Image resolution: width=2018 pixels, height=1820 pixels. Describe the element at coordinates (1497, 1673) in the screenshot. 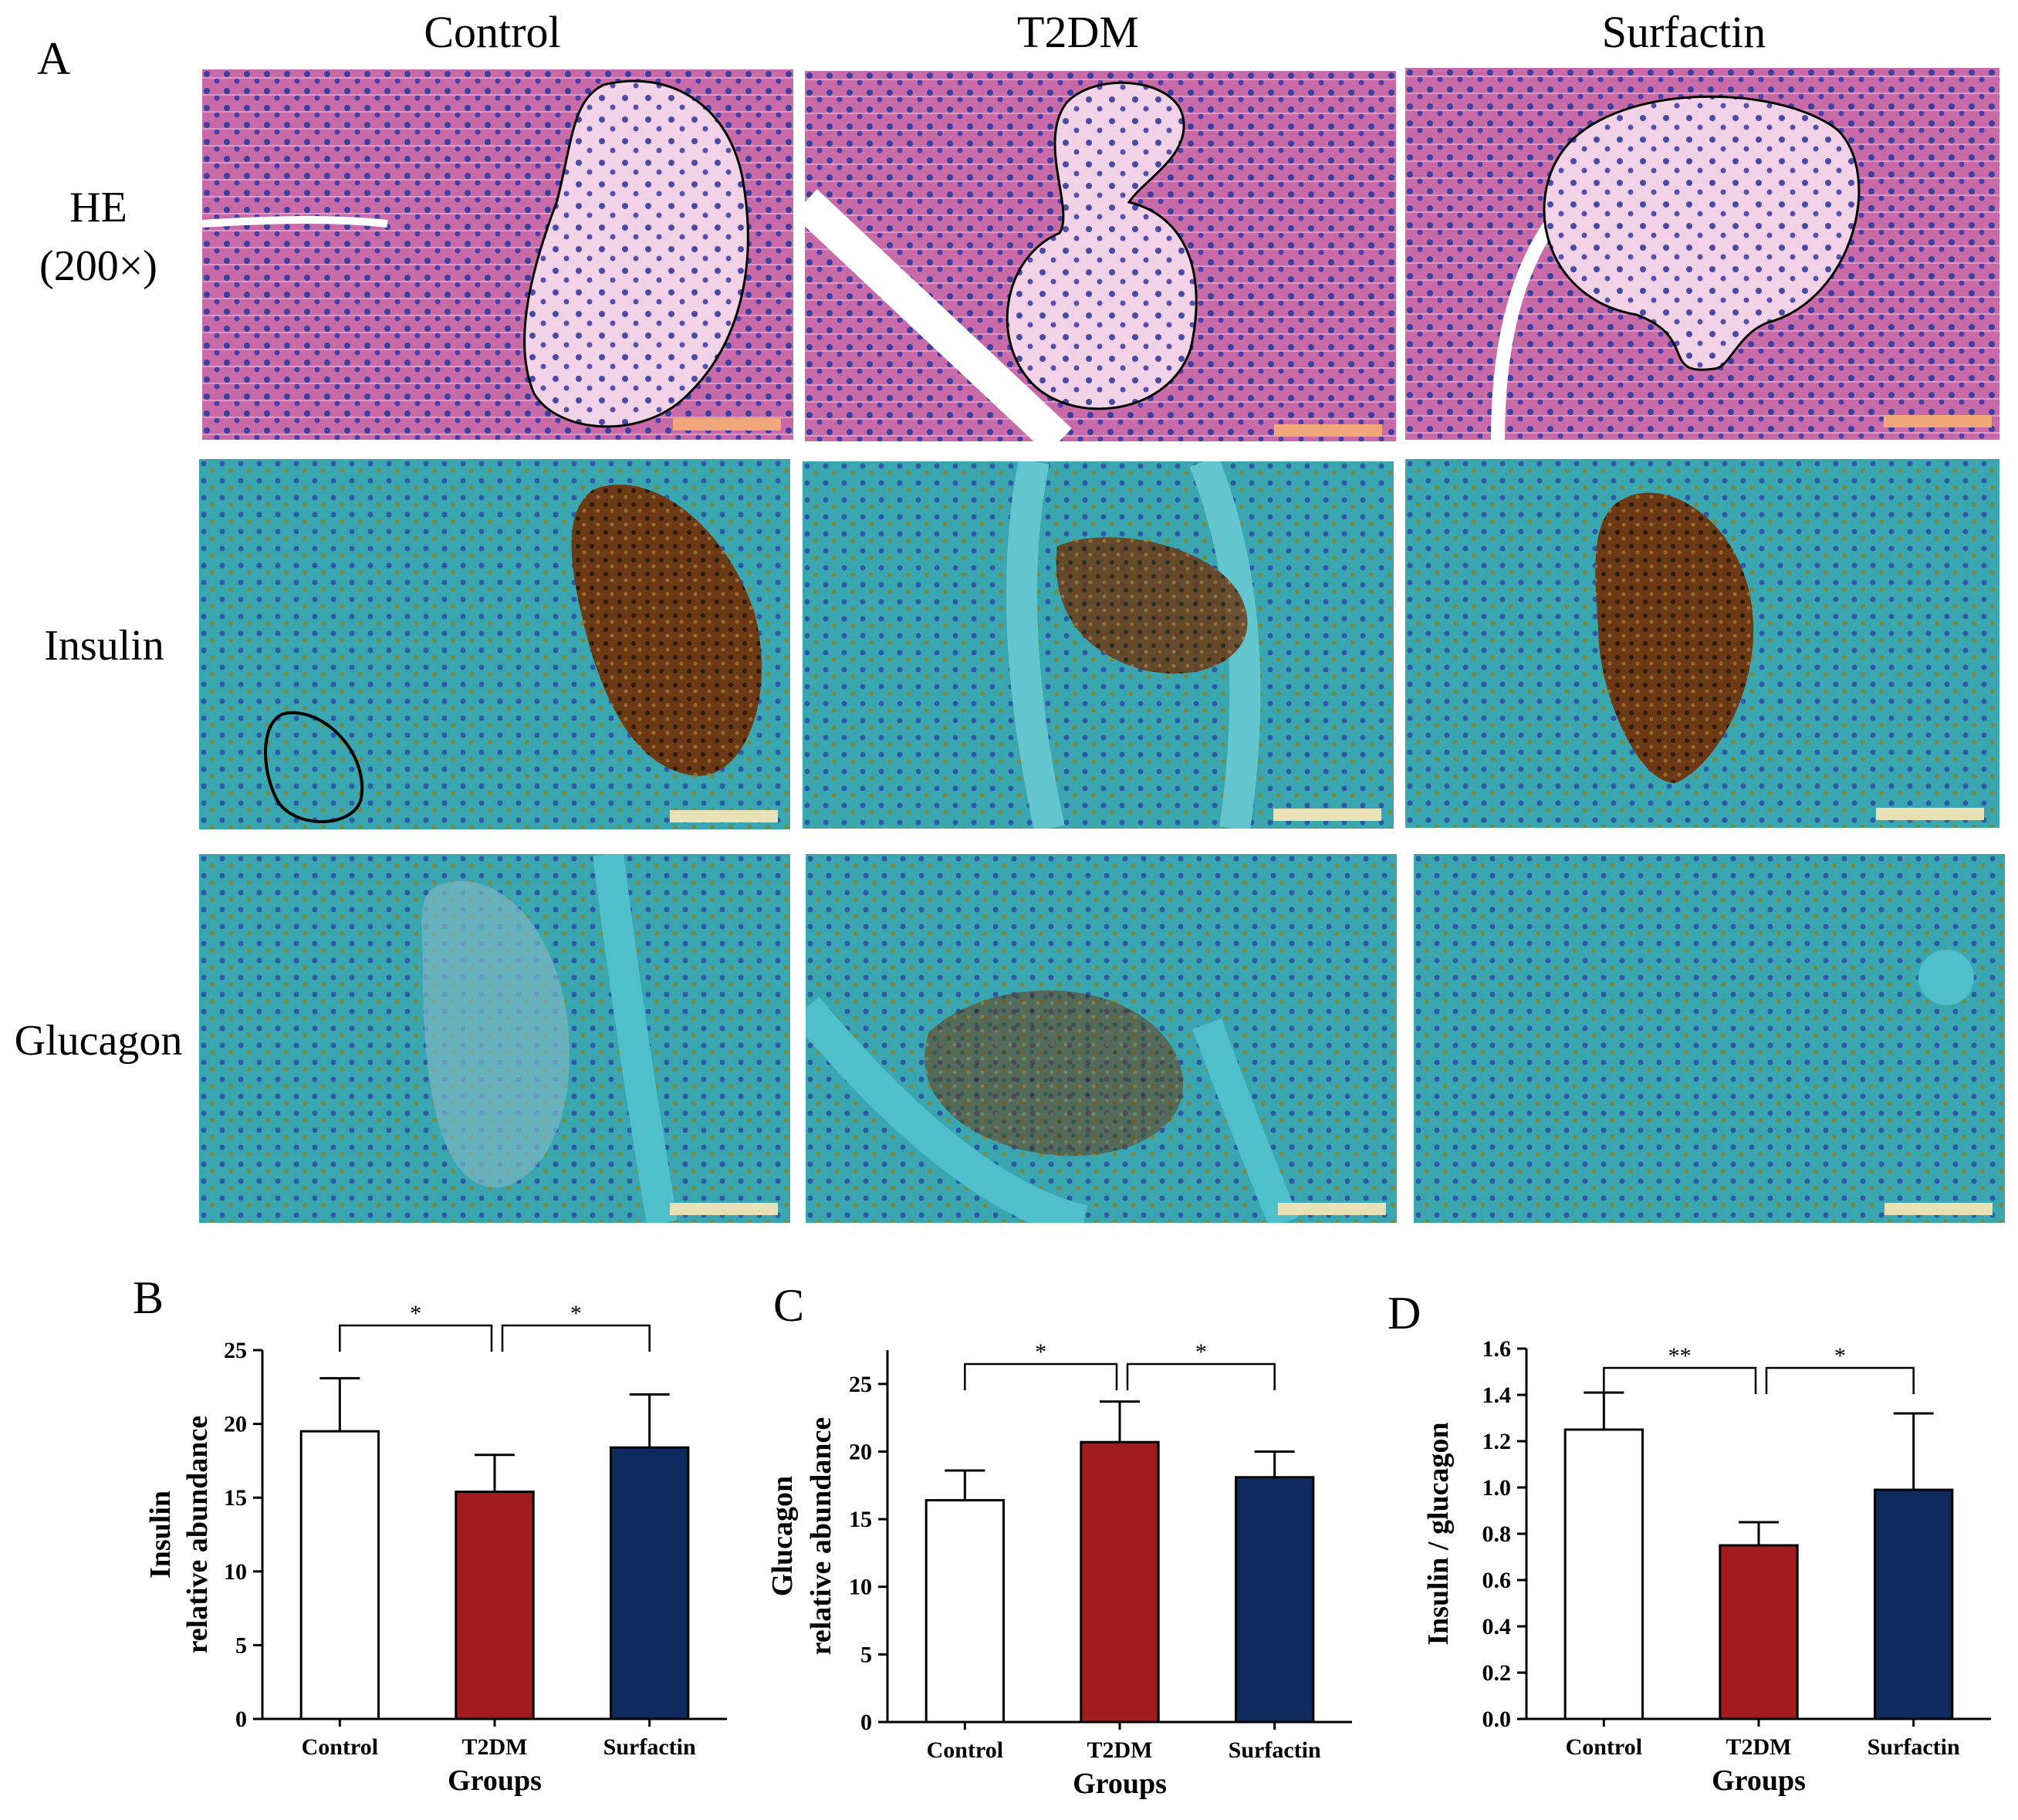

I see `y-tick-label: 0.2` at that location.